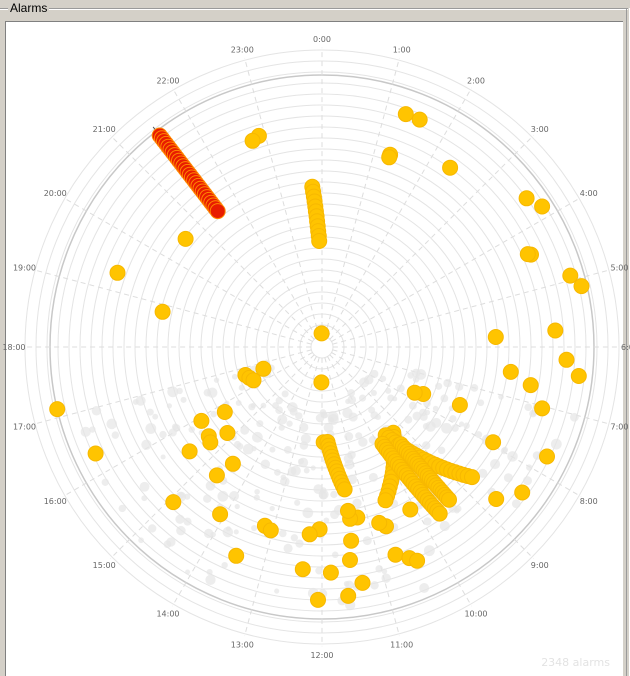  What do you see at coordinates (625, 347) in the screenshot?
I see `hour-label: 6:00` at bounding box center [625, 347].